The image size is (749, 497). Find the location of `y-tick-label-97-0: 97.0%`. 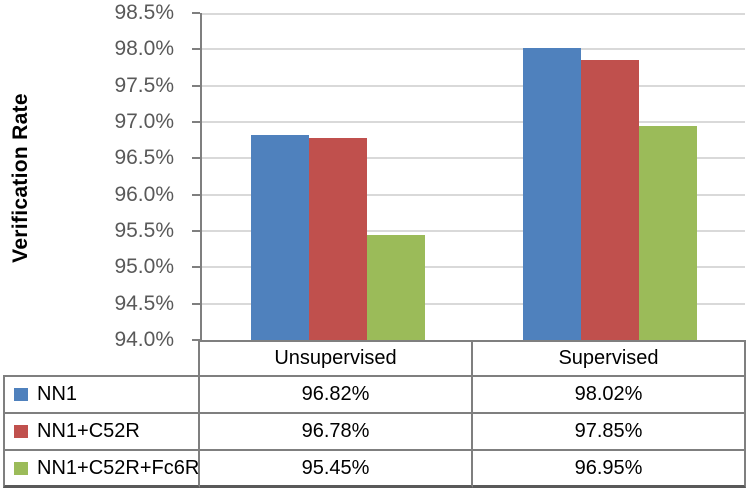

y-tick-label-97-0: 97.0% is located at coordinates (144, 121).